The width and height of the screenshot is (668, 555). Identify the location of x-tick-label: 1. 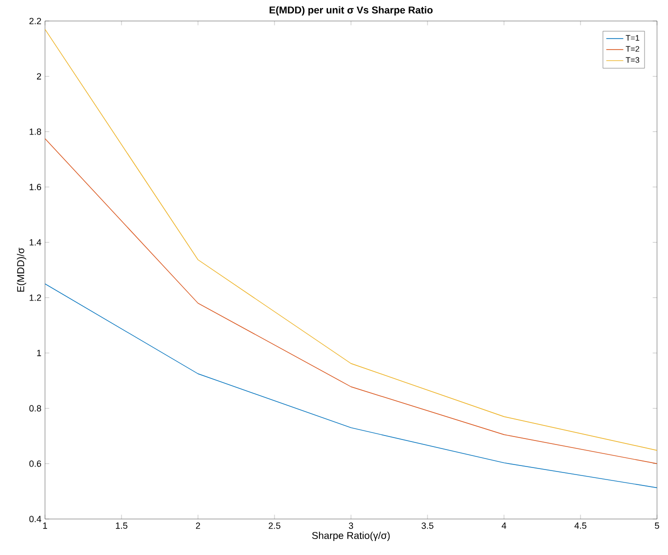
(45, 525).